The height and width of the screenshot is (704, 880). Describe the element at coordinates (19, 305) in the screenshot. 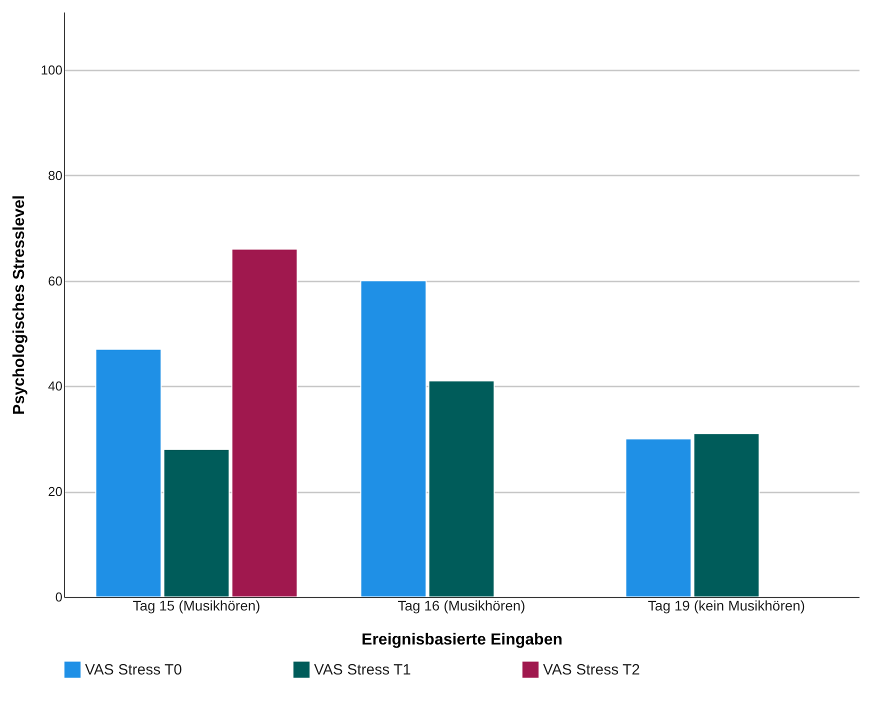

I see `y-axis-title: Psychologisches Stresslevel` at that location.